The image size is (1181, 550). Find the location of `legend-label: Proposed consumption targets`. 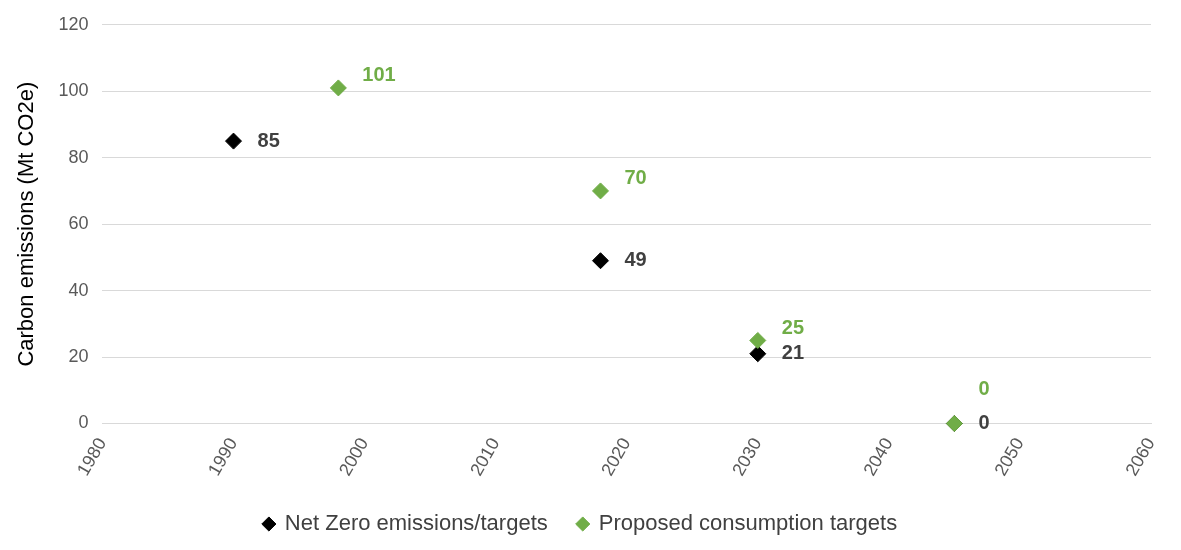

legend-label: Proposed consumption targets is located at coordinates (748, 523).